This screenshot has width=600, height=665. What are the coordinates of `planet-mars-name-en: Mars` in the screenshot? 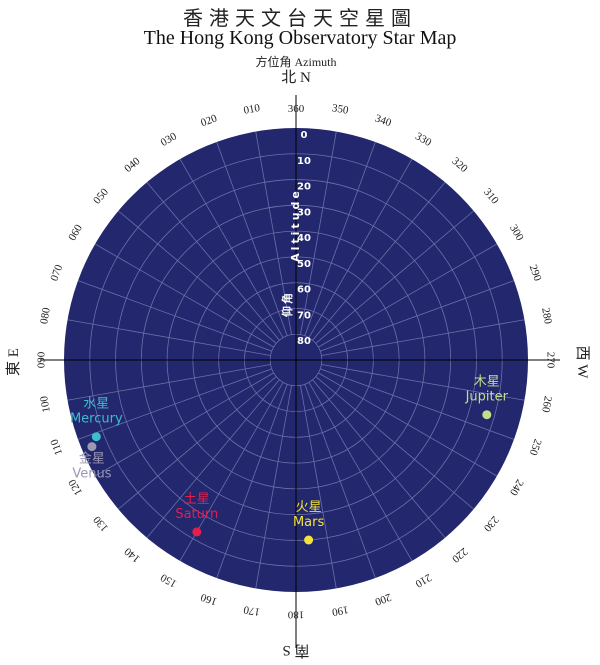 It's located at (309, 522).